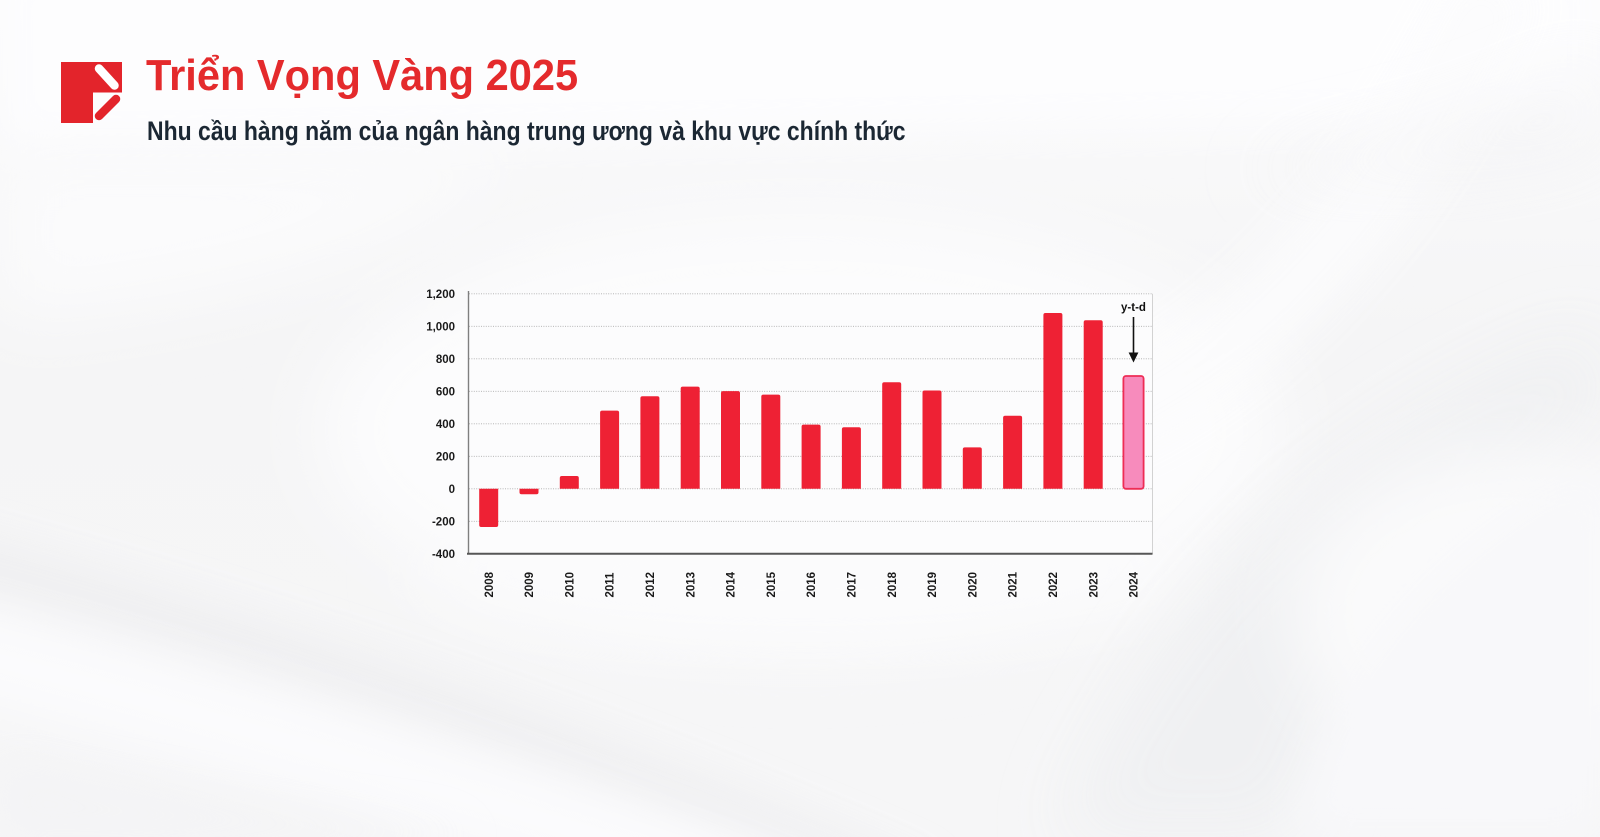 Image resolution: width=1600 pixels, height=837 pixels. I want to click on svg-text: 2015, so click(772, 584).